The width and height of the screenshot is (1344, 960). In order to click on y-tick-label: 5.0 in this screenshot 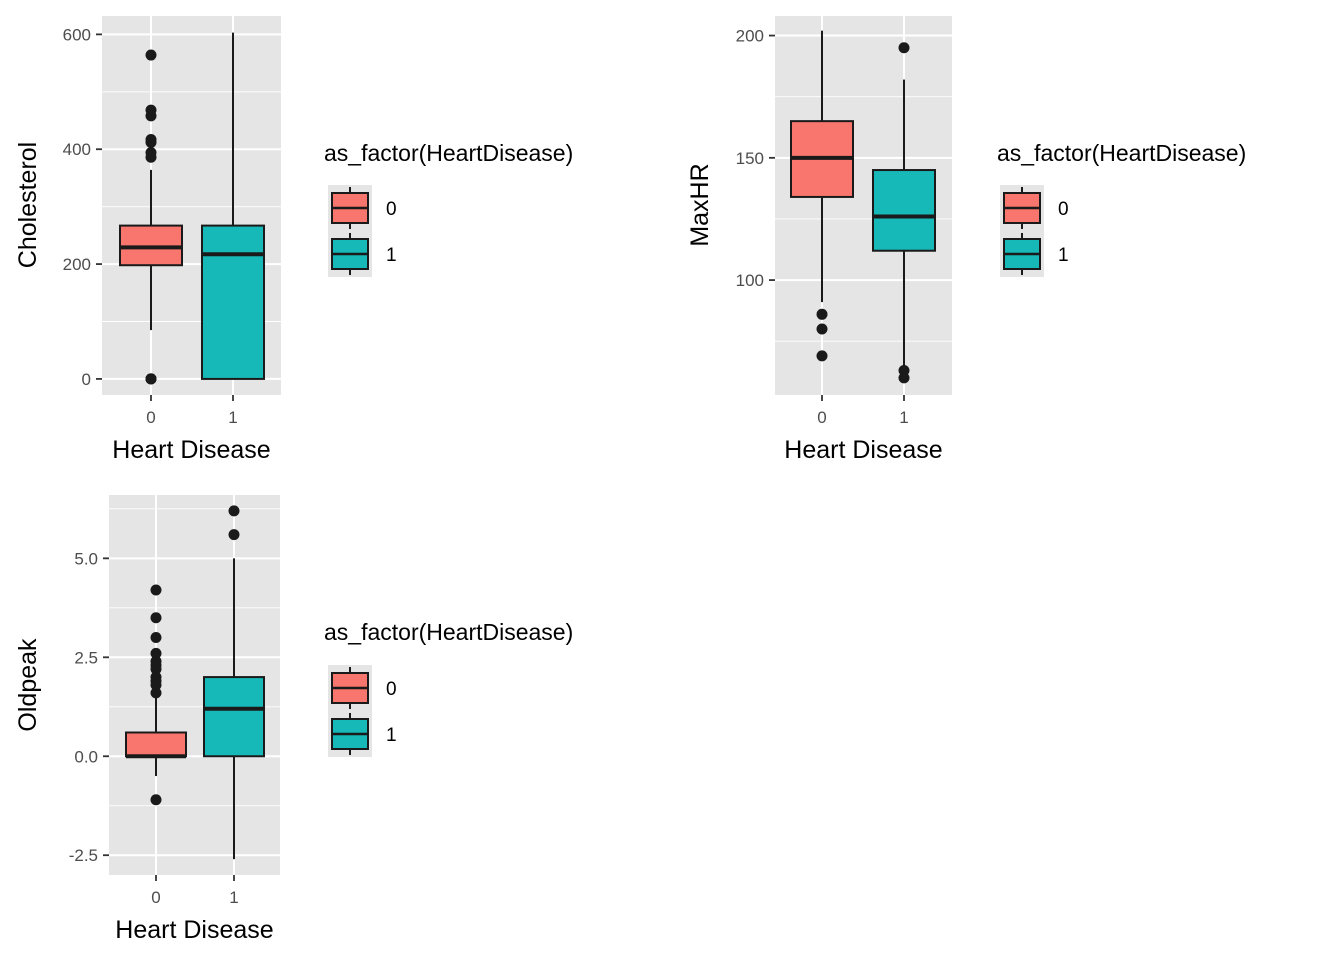, I will do `click(86, 558)`.